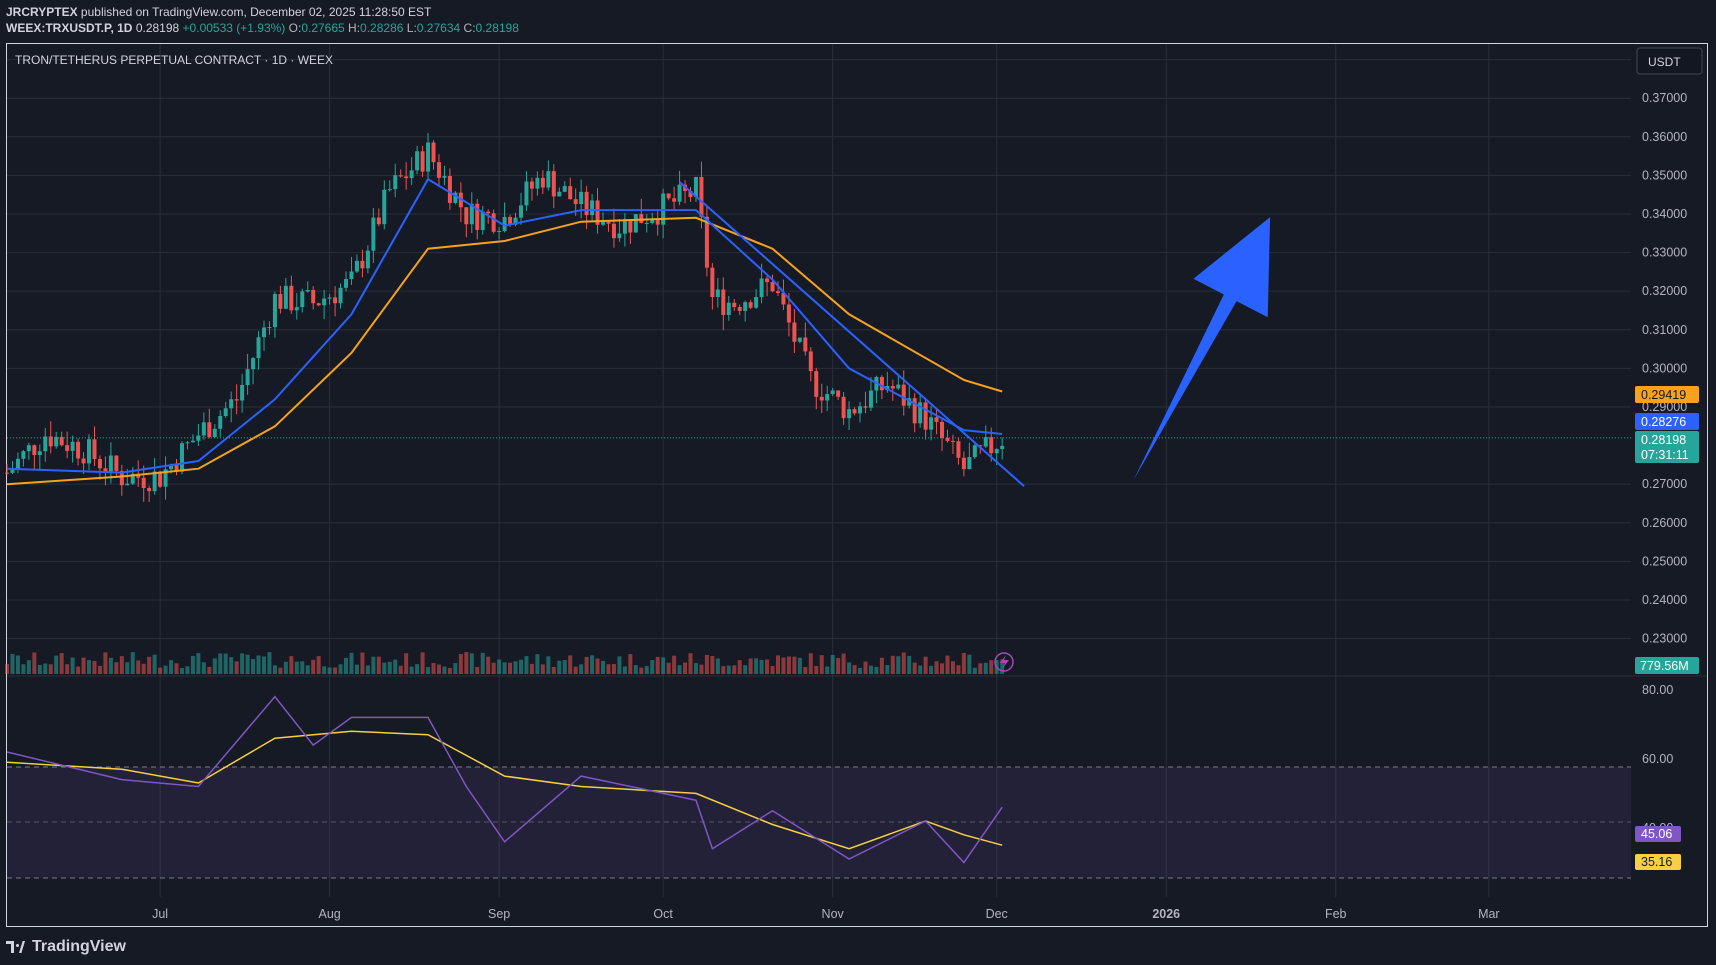  Describe the element at coordinates (1664, 639) in the screenshot. I see `price-tick-label: 0.23000` at that location.